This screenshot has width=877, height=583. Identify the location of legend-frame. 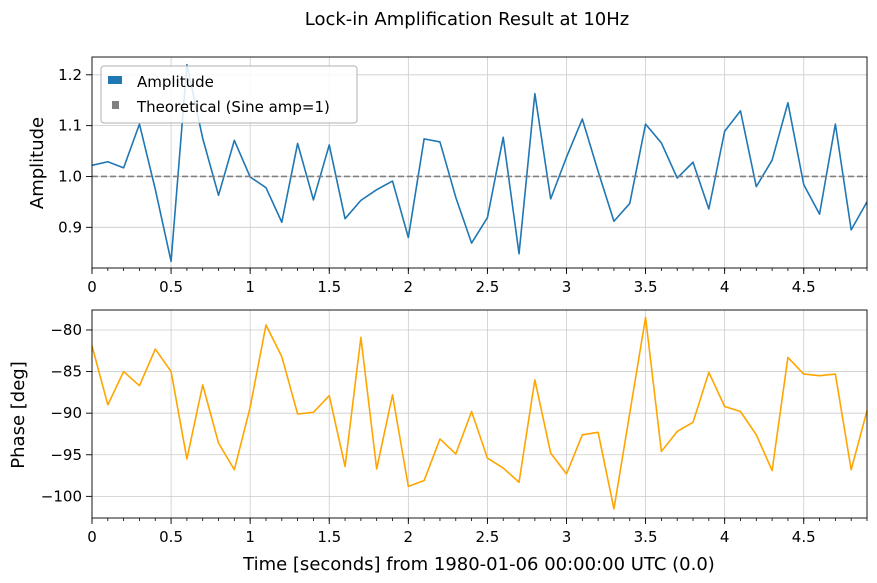
(229, 94).